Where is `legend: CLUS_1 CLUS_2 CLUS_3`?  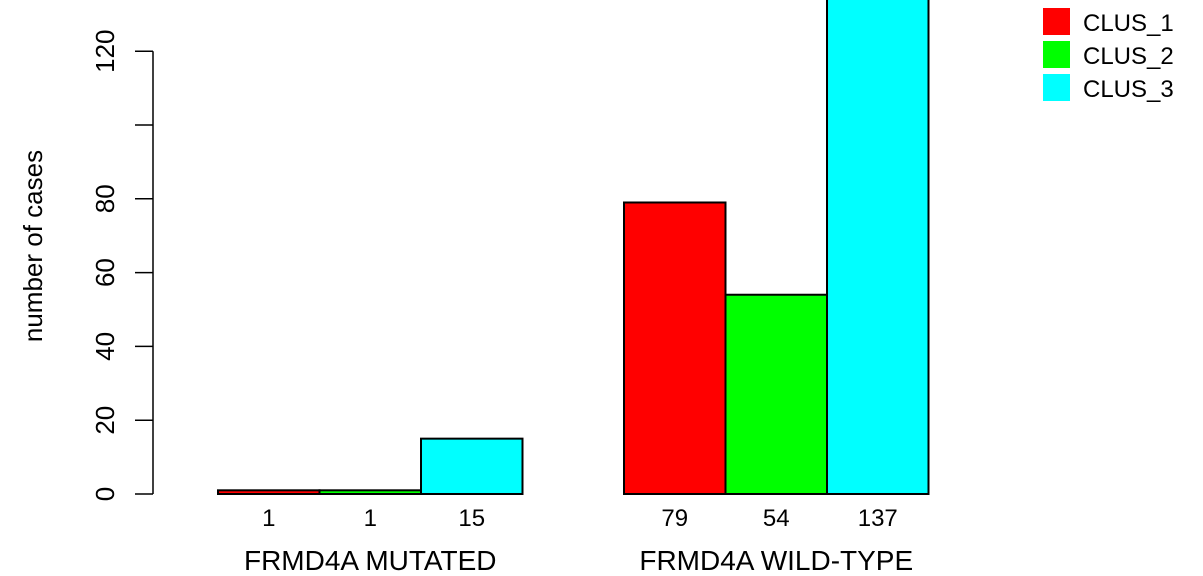
legend: CLUS_1 CLUS_2 CLUS_3 is located at coordinates (1108, 55).